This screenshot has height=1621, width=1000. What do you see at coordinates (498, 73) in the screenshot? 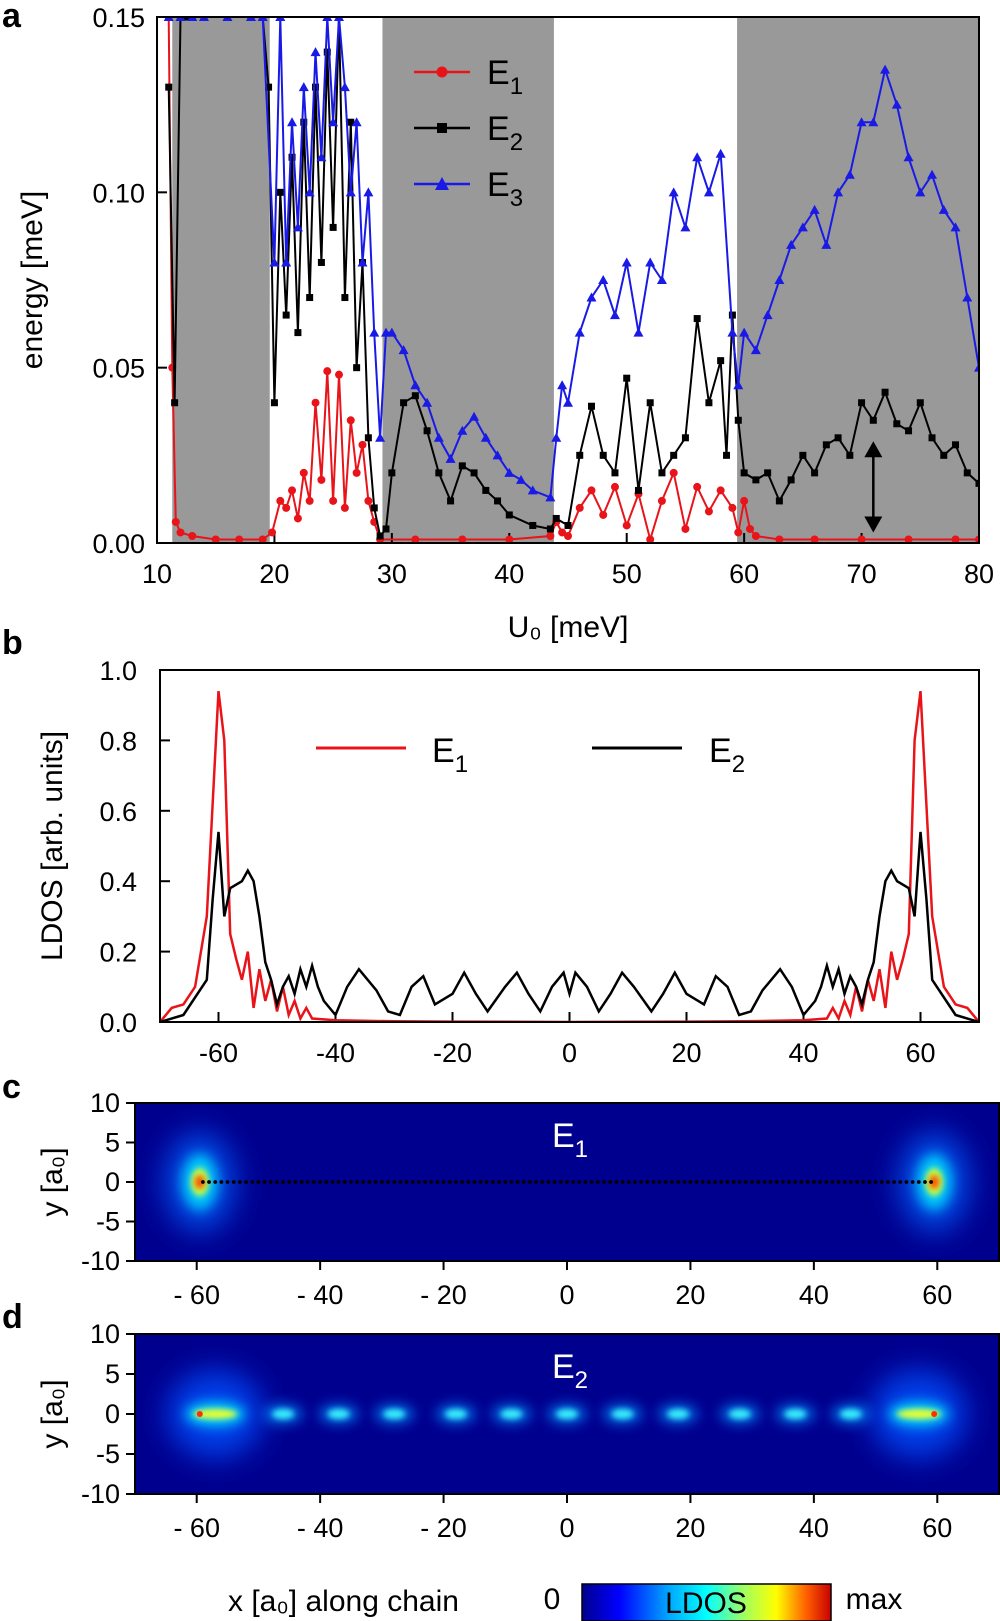
I see `legend-e1-base: E` at bounding box center [498, 73].